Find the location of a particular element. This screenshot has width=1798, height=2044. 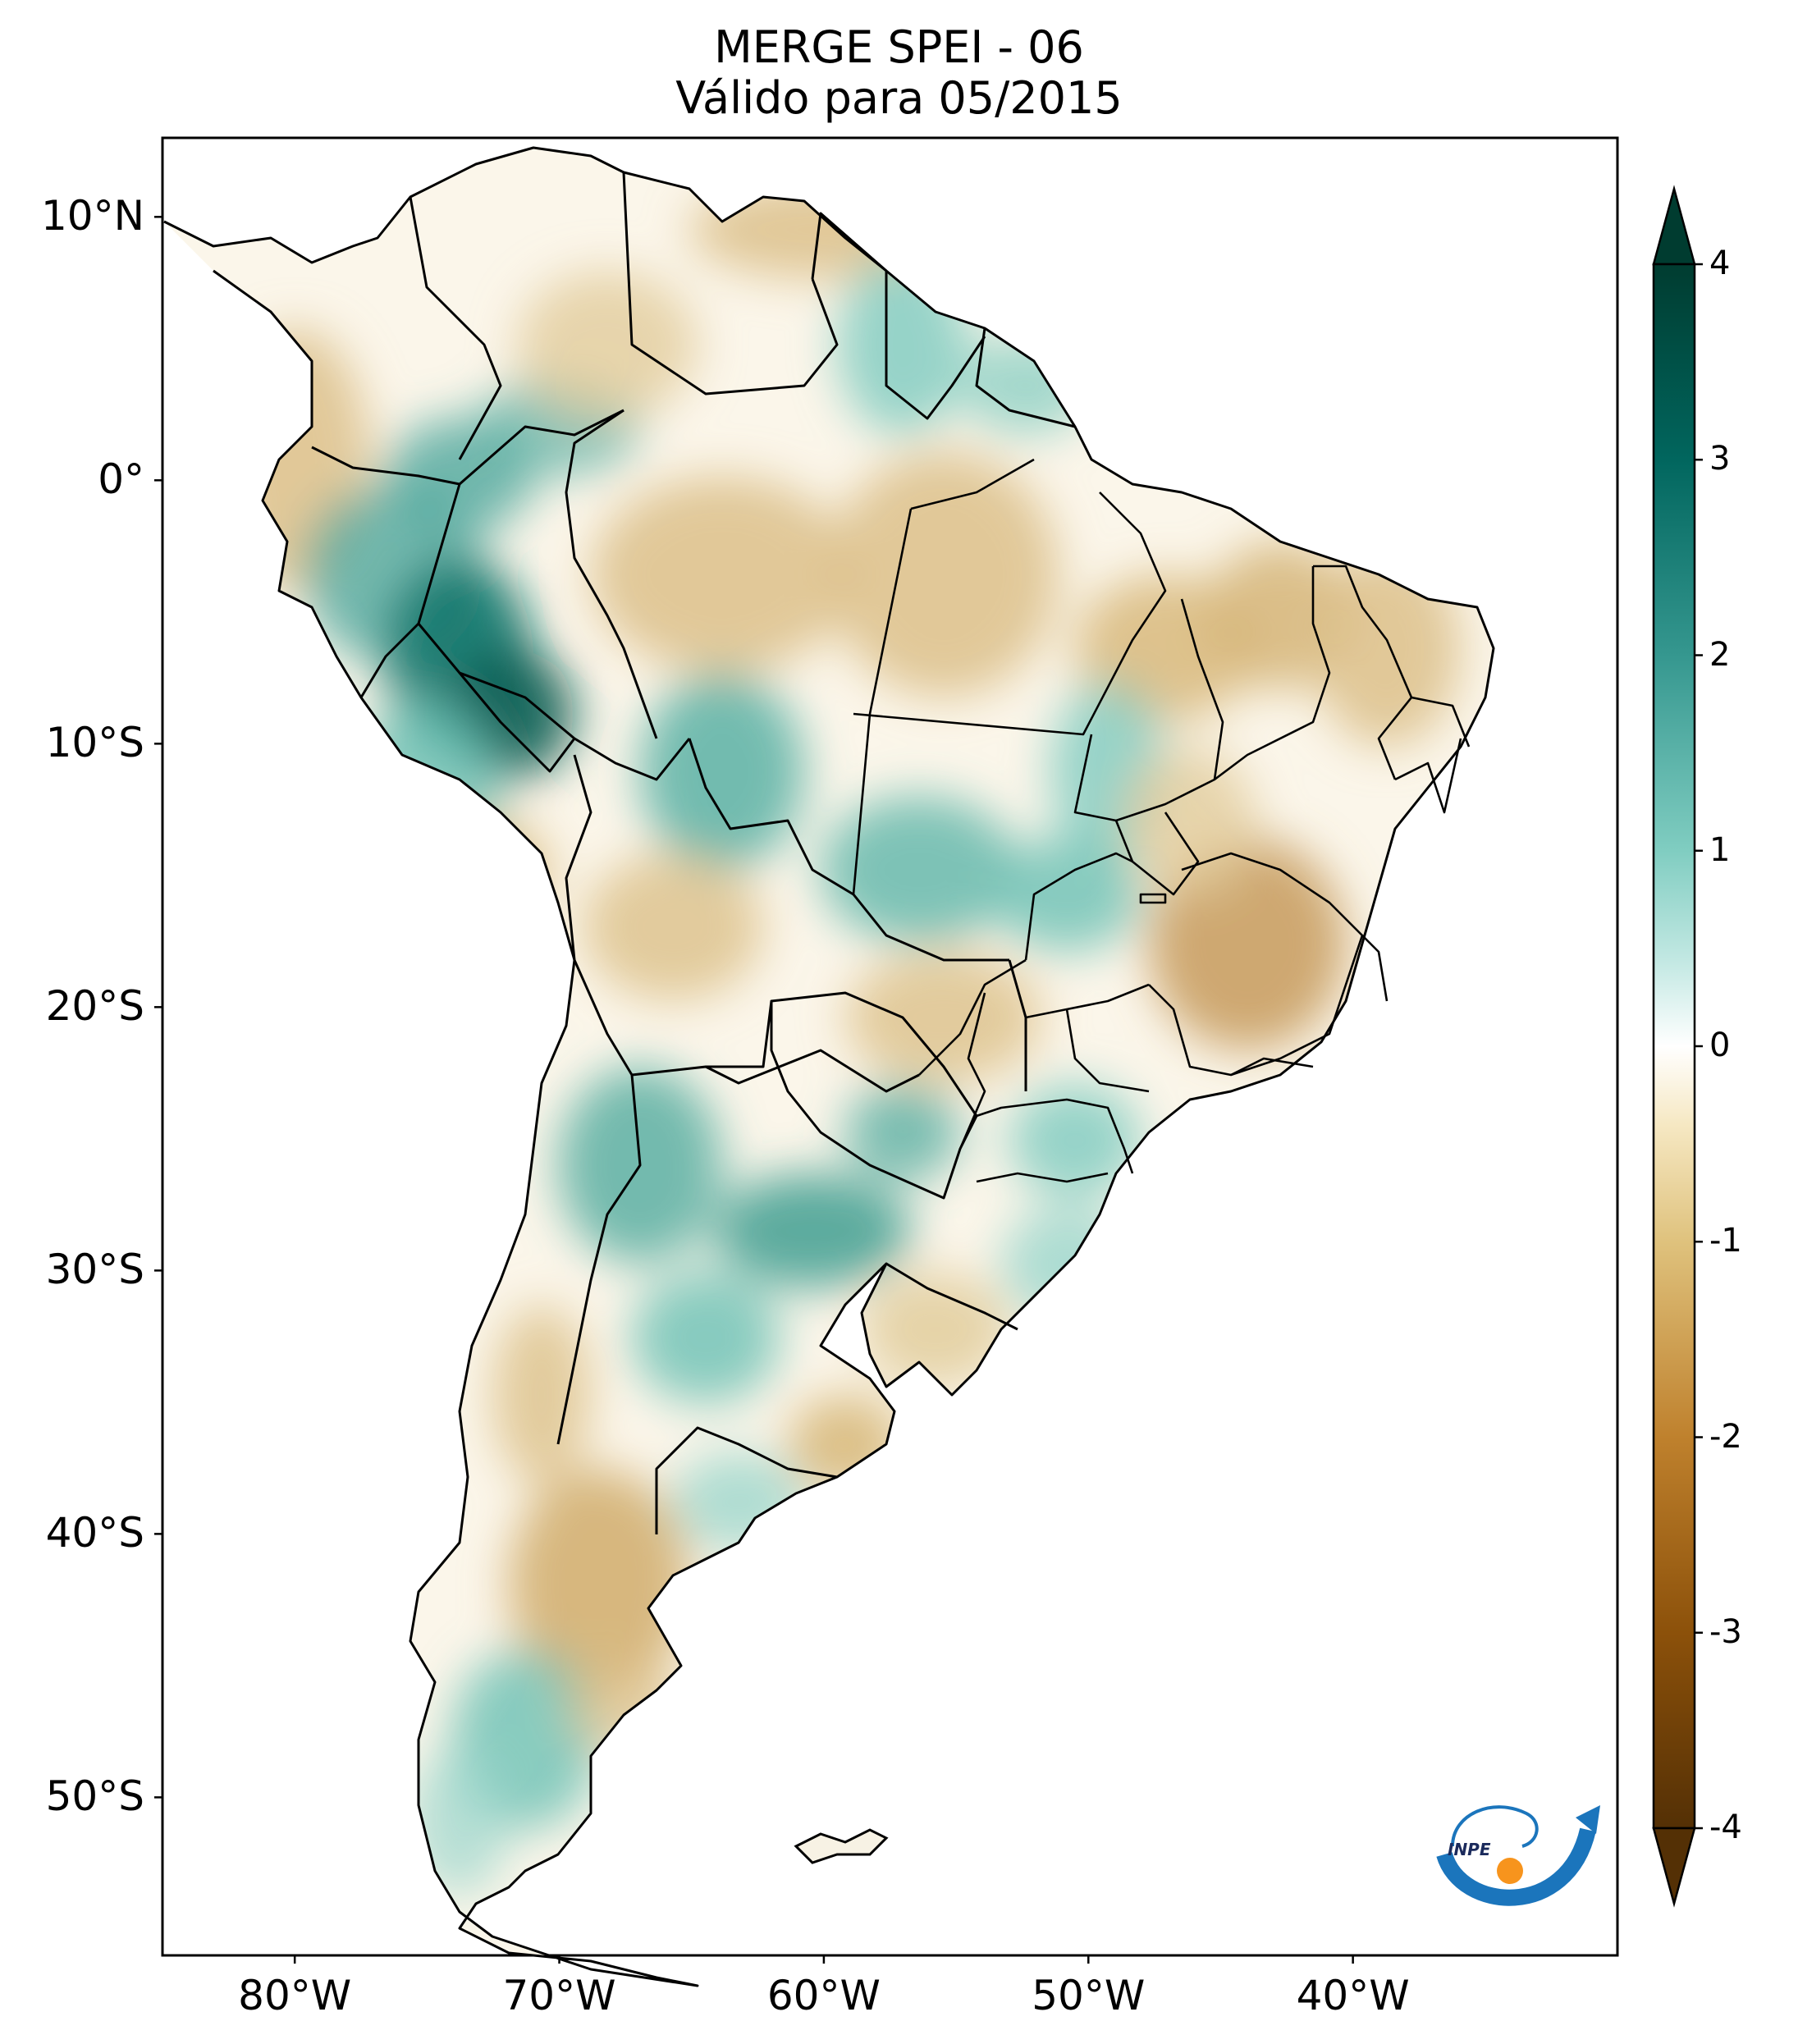

colorbar-tick-label-7: -3 is located at coordinates (1725, 1631).